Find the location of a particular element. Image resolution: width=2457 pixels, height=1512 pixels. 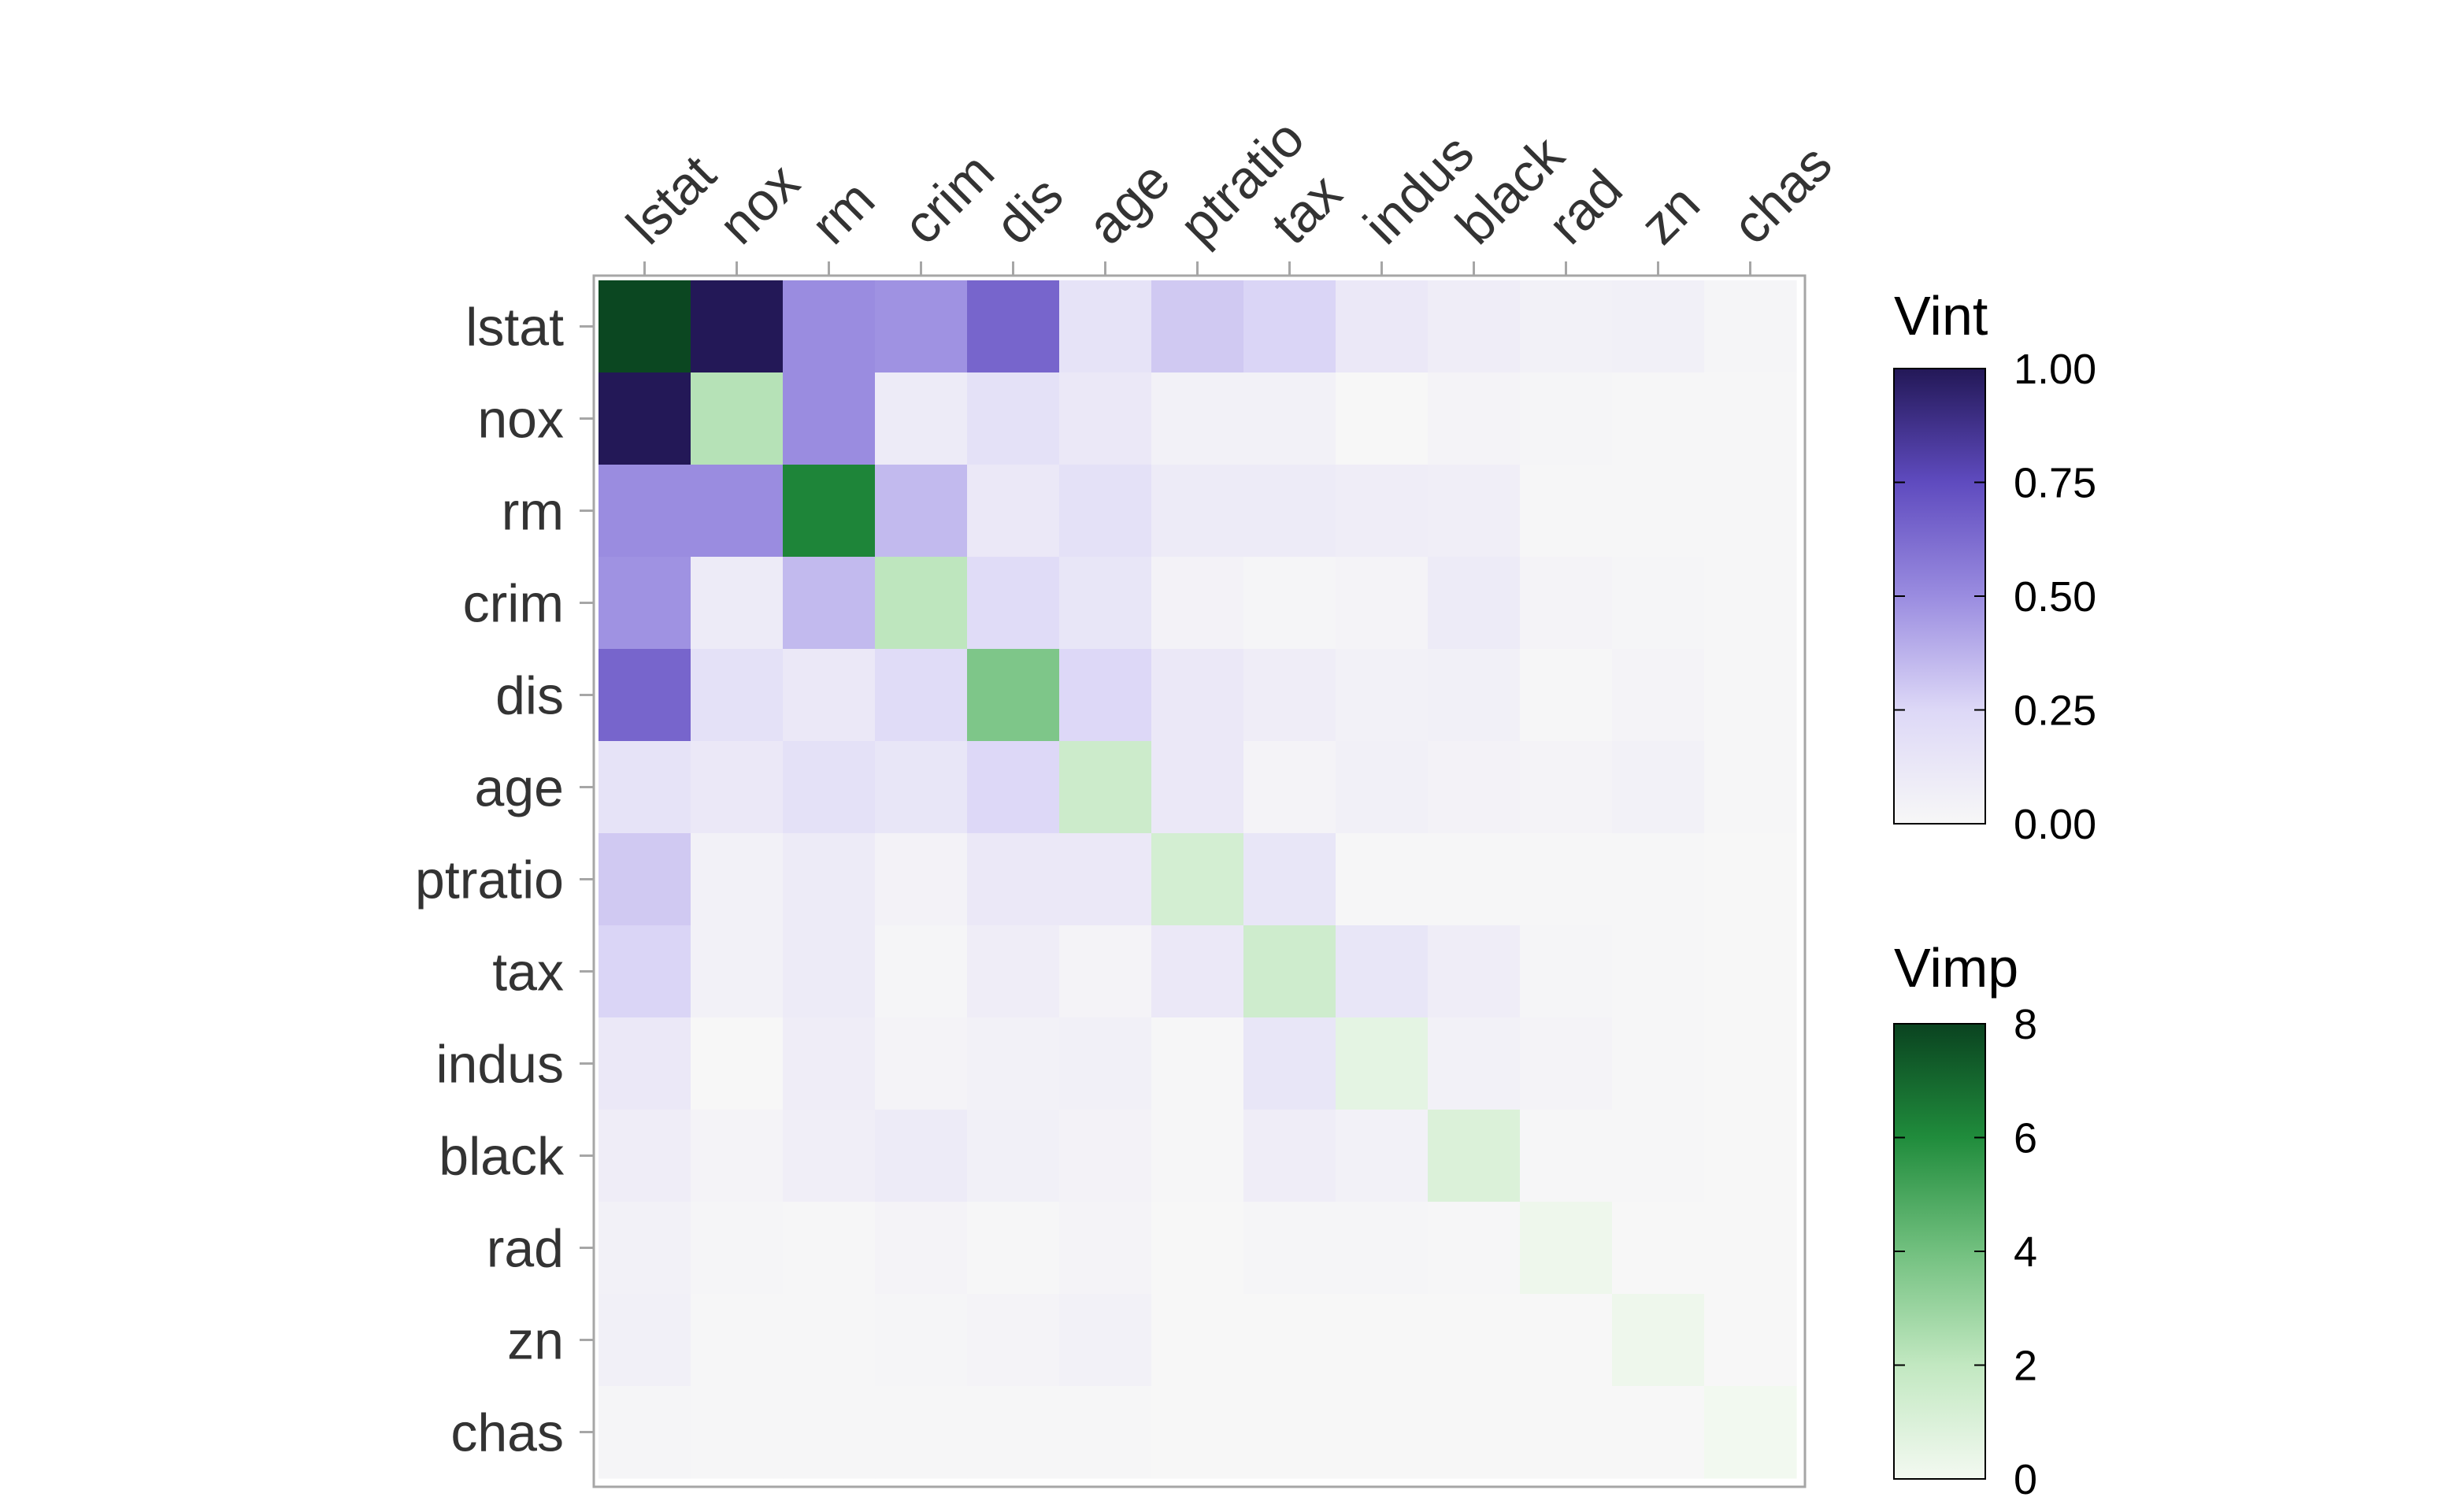

legend-colorbar-vint is located at coordinates (1939, 596).